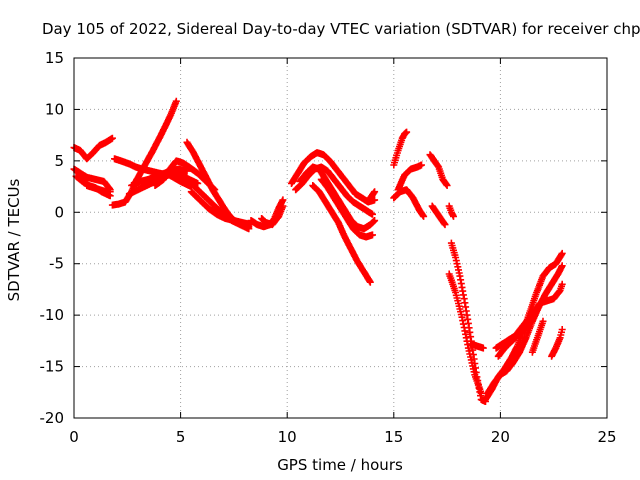 The width and height of the screenshot is (640, 480). I want to click on y-tick-label: -15, so click(52, 367).